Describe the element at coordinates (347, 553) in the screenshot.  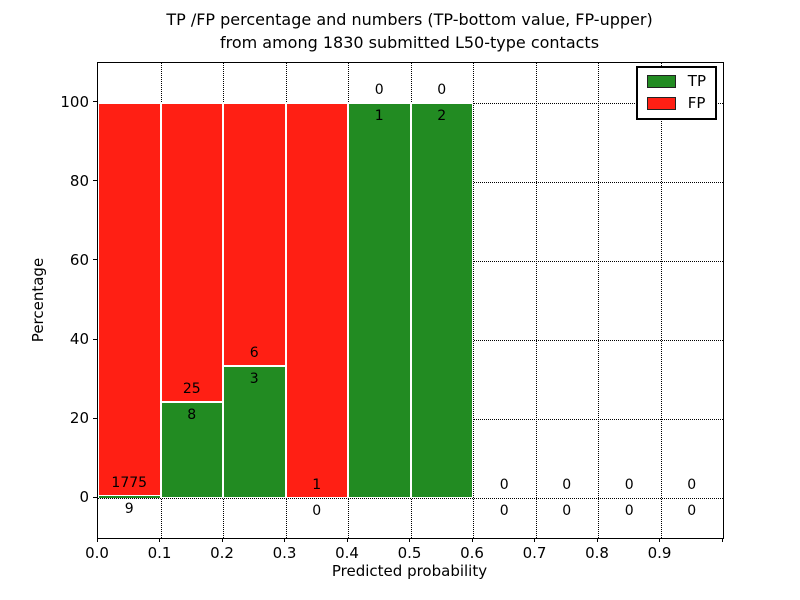
I see `x-tick-label: 0.4` at that location.